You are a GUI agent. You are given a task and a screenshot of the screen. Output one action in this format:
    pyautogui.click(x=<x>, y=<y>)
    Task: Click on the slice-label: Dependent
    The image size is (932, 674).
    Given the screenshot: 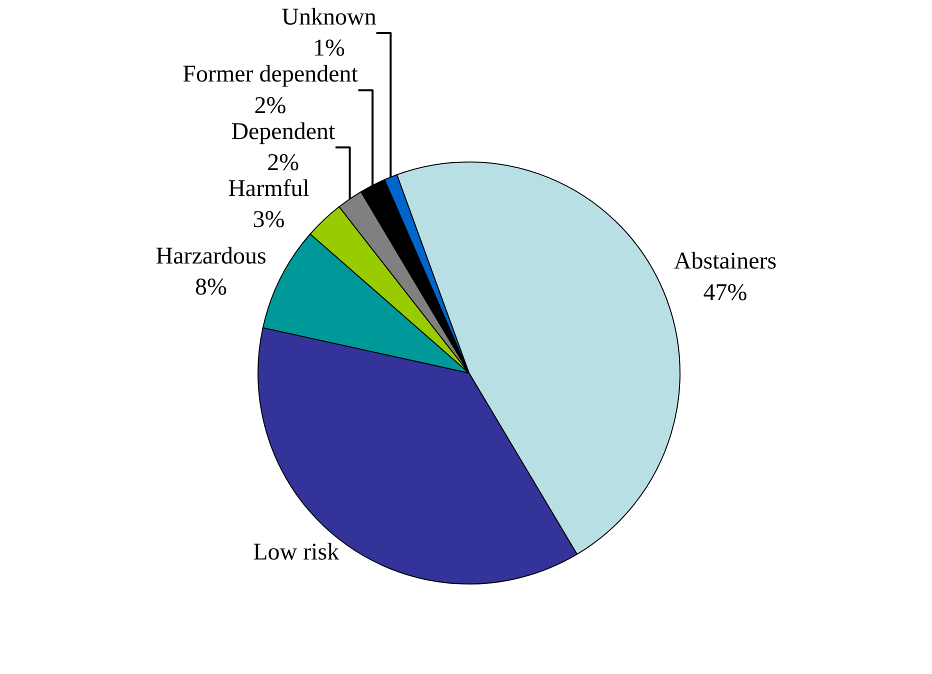 What is the action you would take?
    pyautogui.click(x=283, y=131)
    